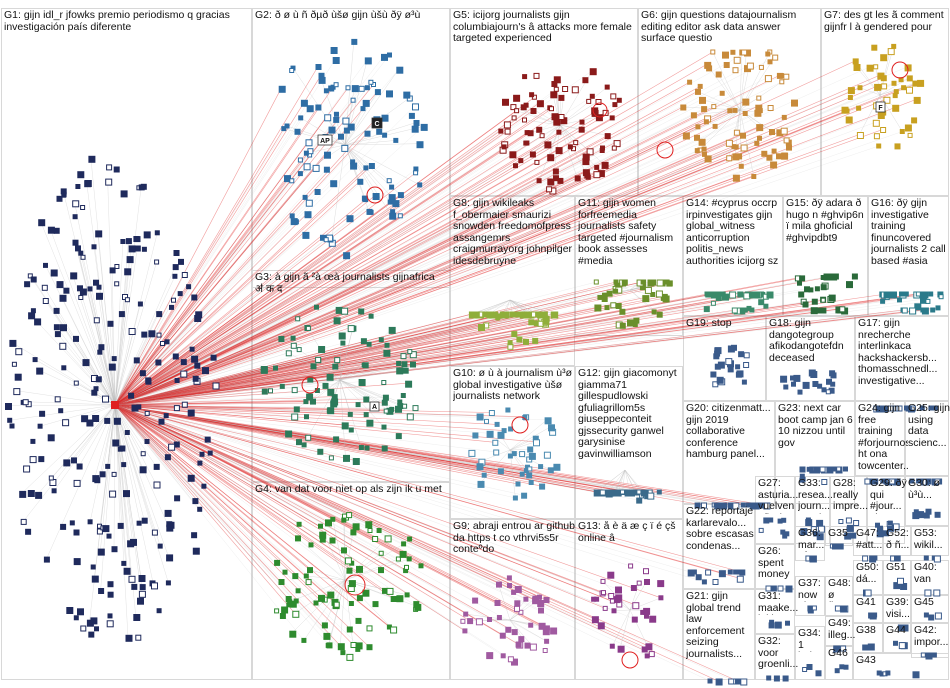 This screenshot has height=688, width=950. What do you see at coordinates (873, 616) in the screenshot?
I see `node-g41` at bounding box center [873, 616].